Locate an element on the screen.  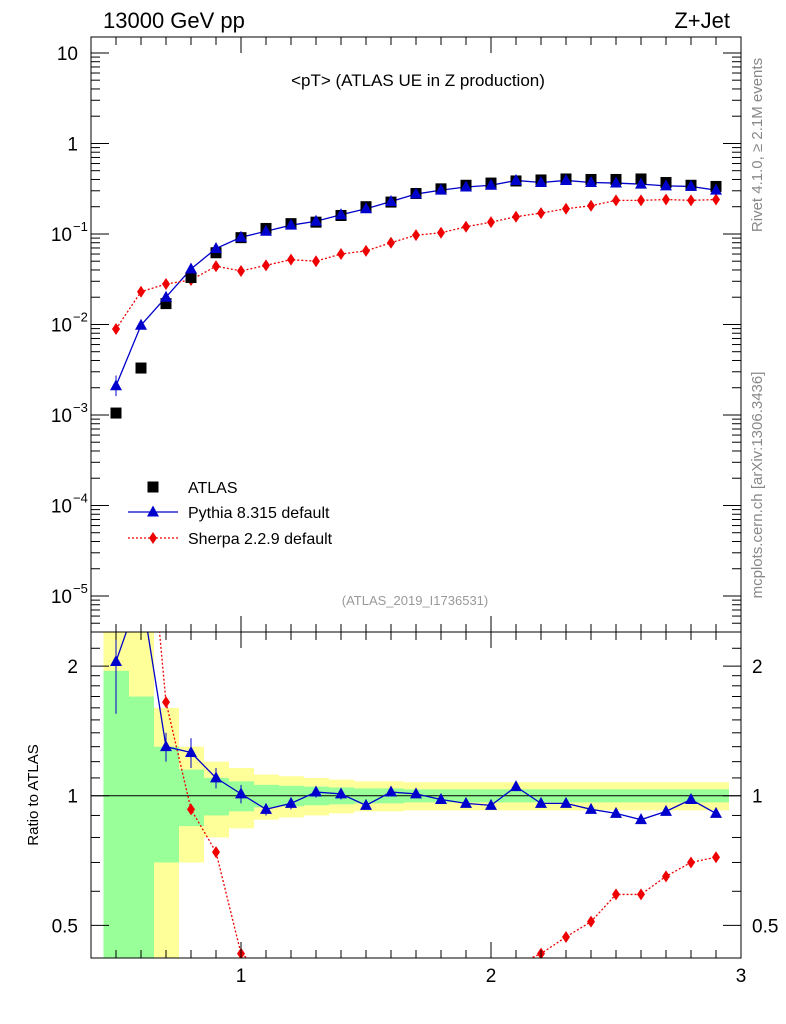
legend-atlas-marker is located at coordinates (153, 487).